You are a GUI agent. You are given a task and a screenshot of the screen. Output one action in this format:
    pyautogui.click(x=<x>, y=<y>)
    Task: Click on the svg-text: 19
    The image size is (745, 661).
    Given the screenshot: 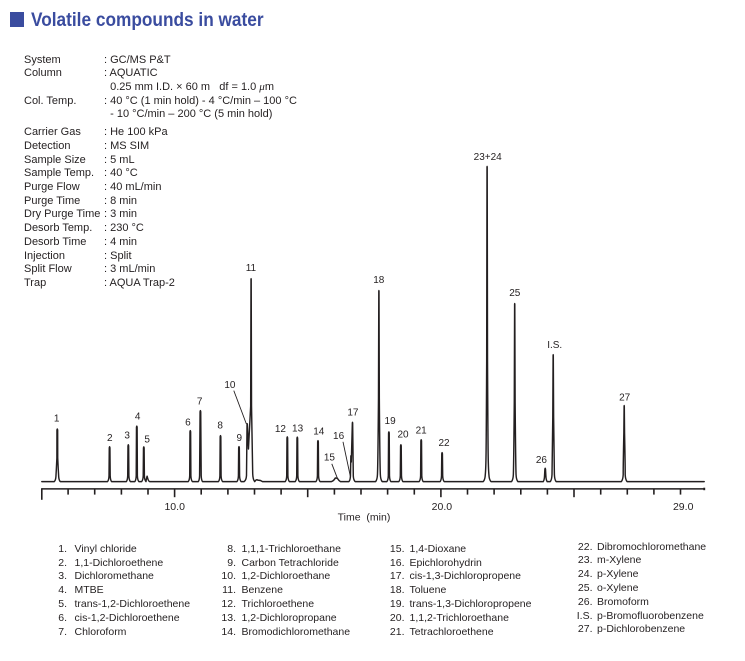 What is the action you would take?
    pyautogui.click(x=391, y=421)
    